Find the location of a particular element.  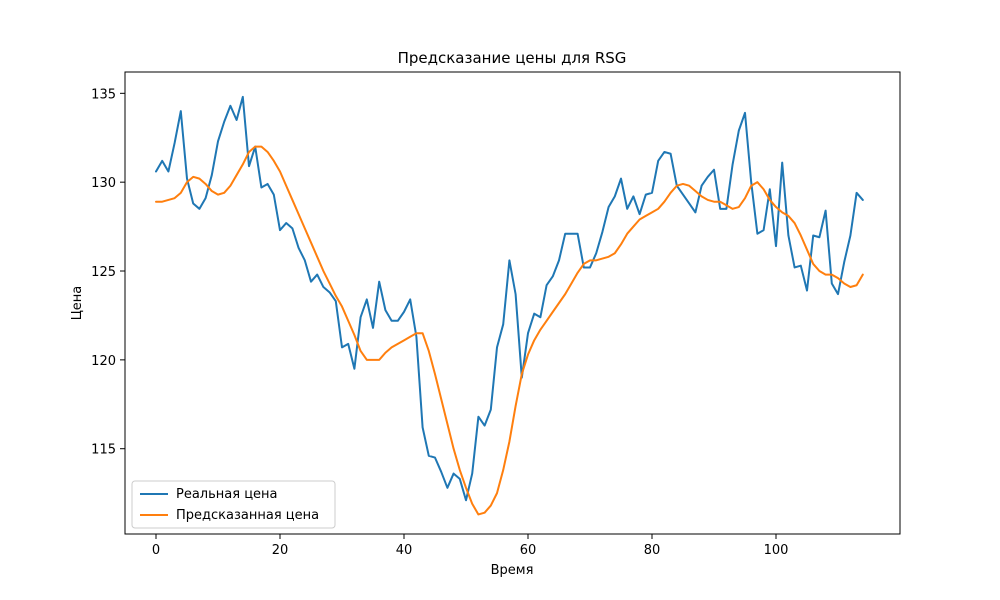

x-axis-label: Время is located at coordinates (512, 570).